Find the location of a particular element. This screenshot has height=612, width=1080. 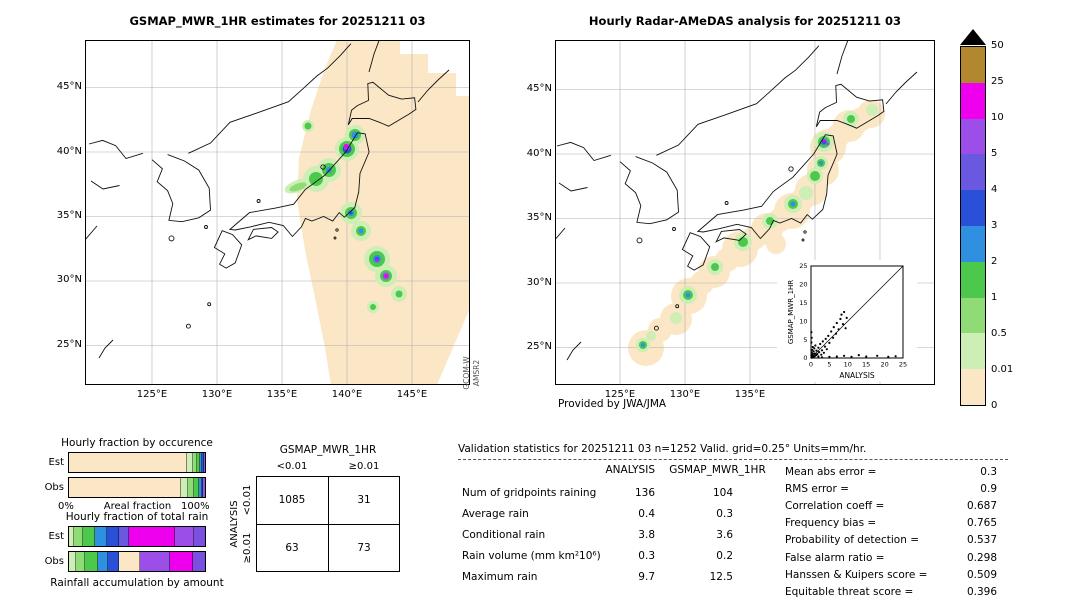

contingency-value: 31 is located at coordinates (364, 500).